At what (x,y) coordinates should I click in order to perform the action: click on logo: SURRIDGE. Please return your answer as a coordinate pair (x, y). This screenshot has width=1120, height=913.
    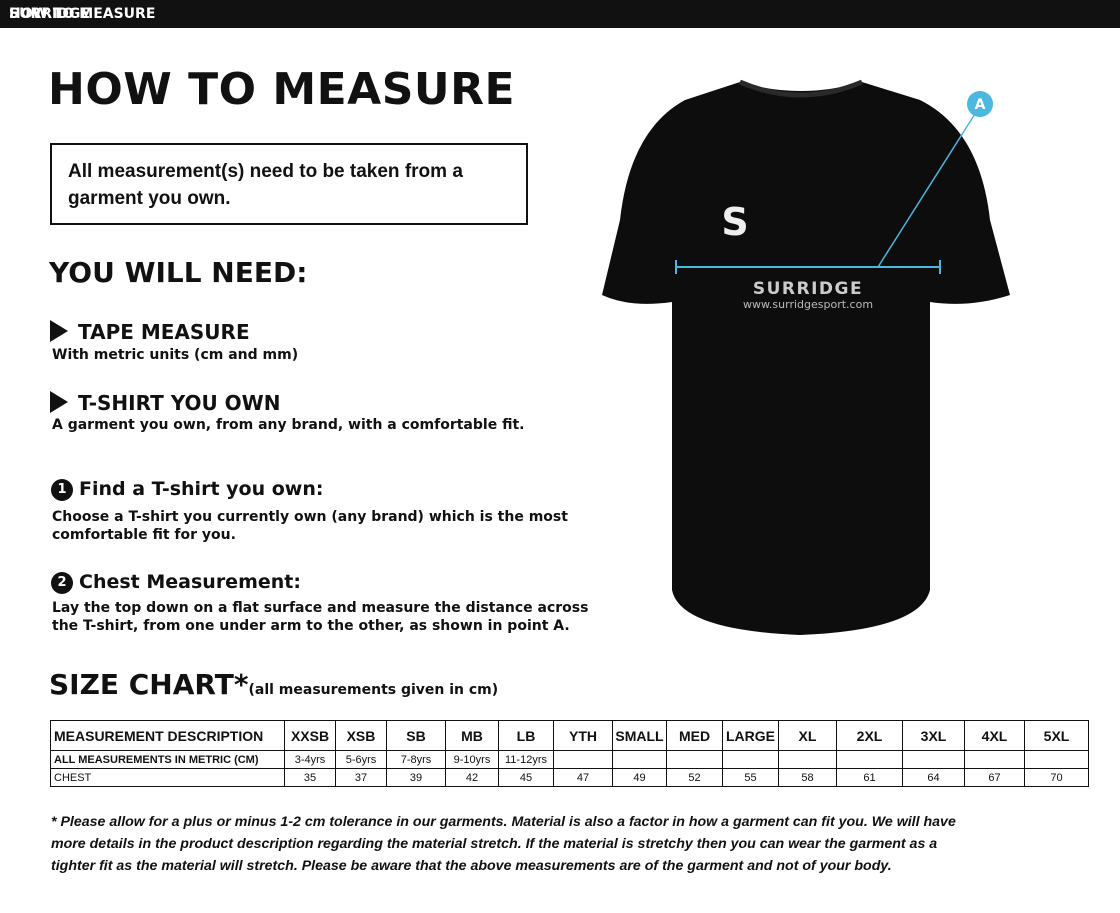
    Looking at the image, I should click on (49, 14).